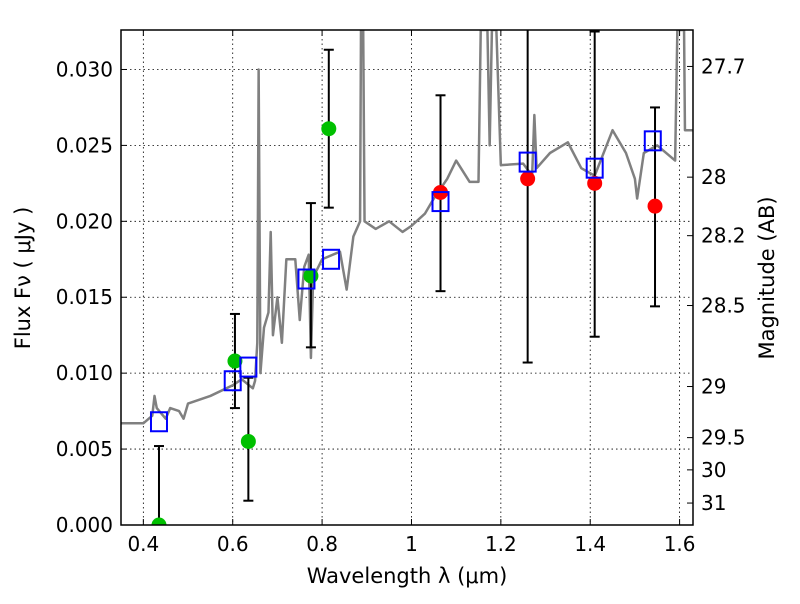 This screenshot has width=800, height=604. What do you see at coordinates (723, 66) in the screenshot?
I see `right-tick-label: 27.7` at bounding box center [723, 66].